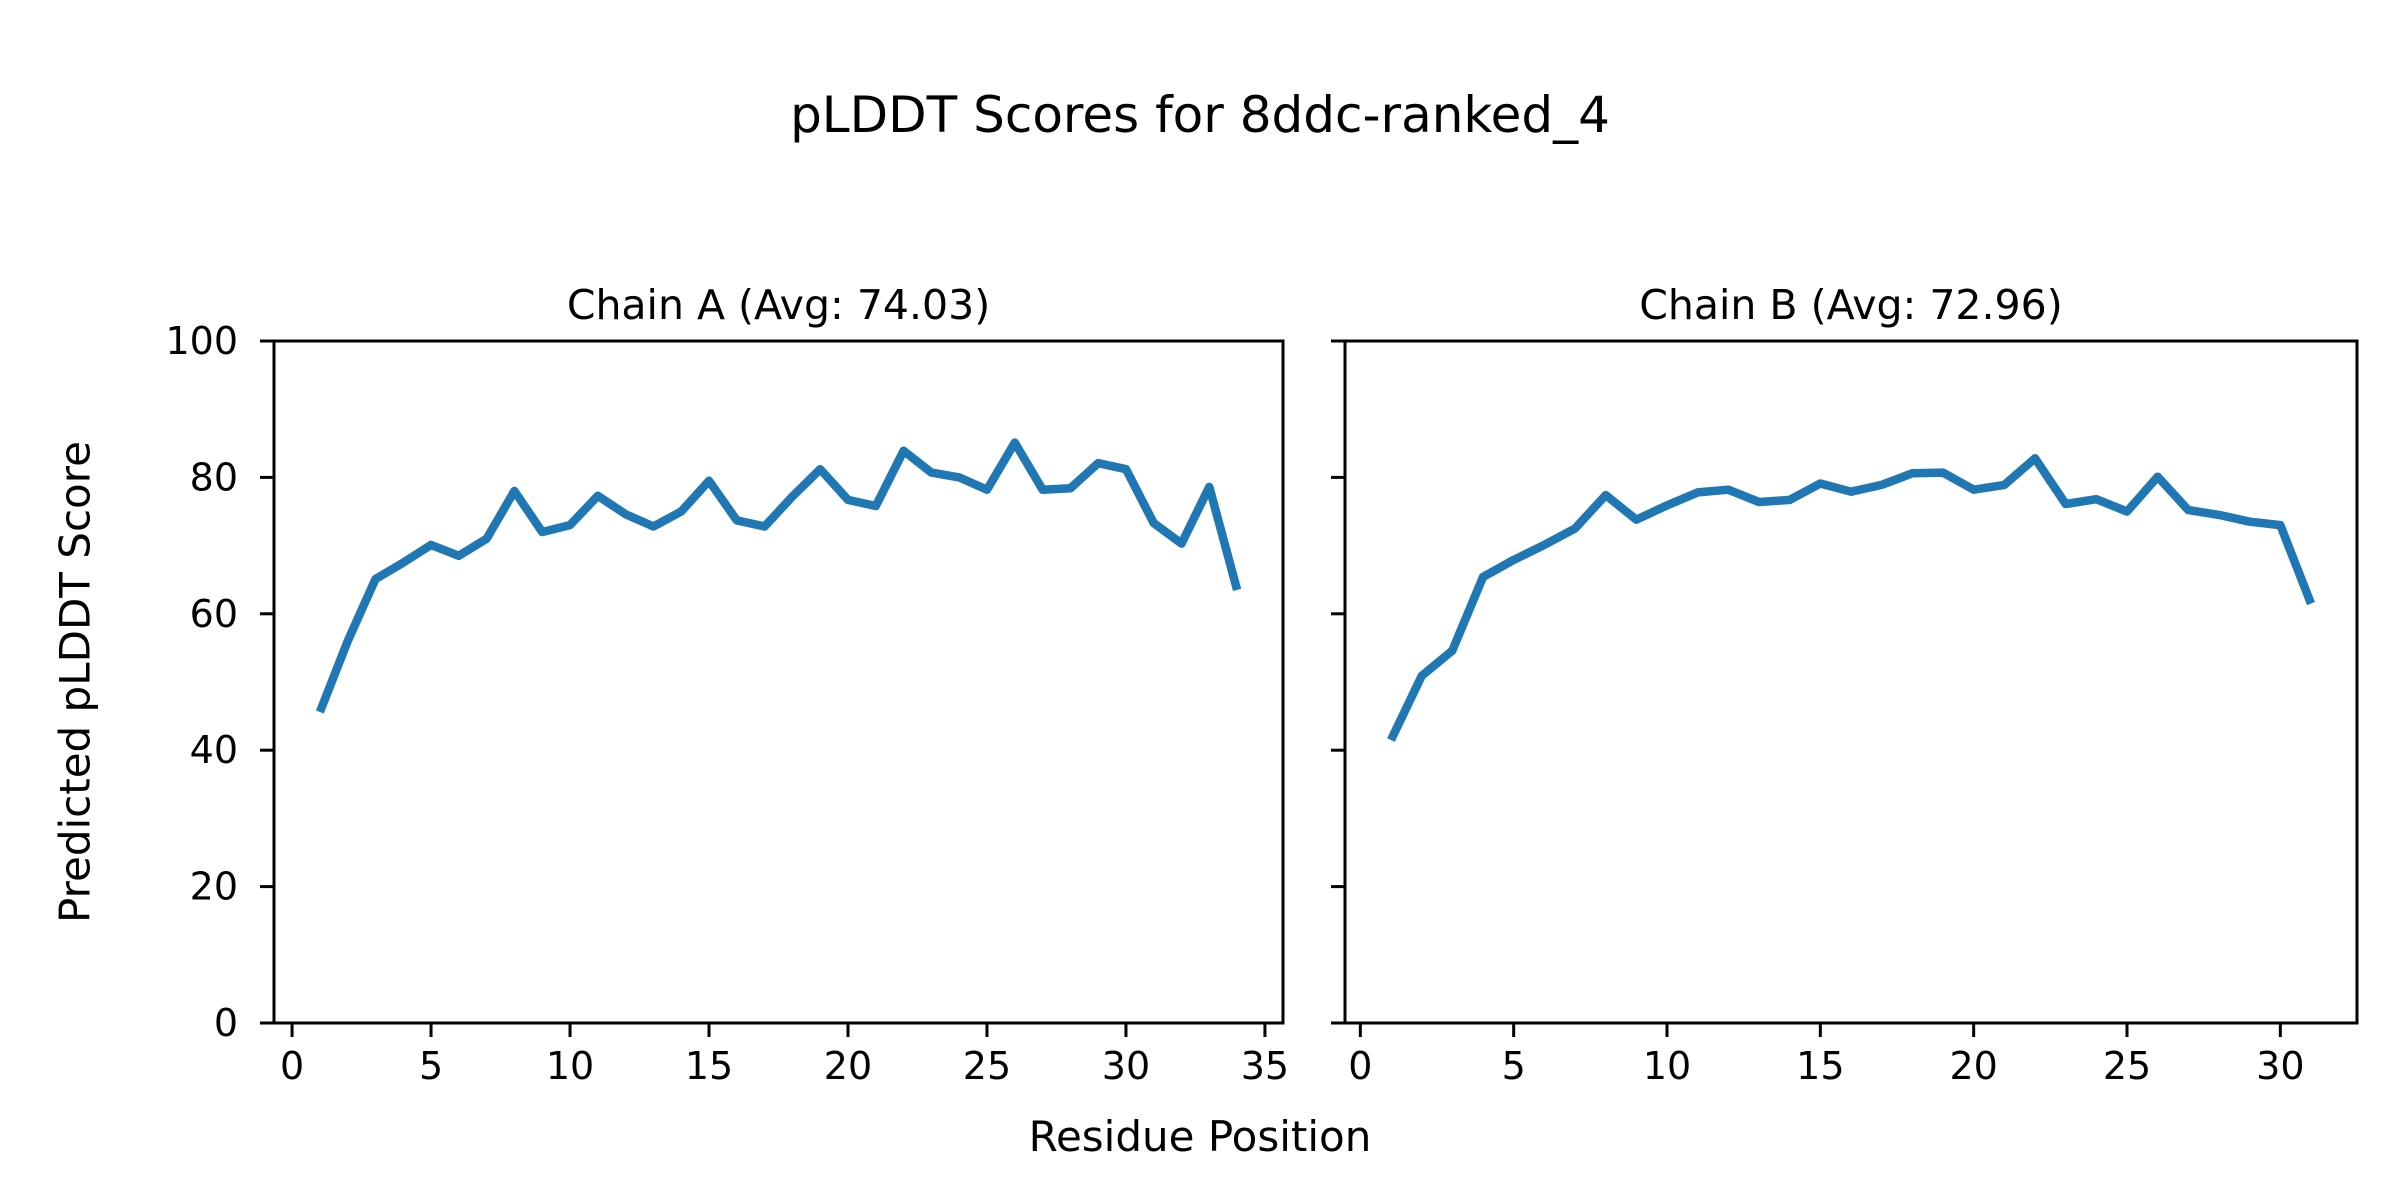  What do you see at coordinates (214, 750) in the screenshot?
I see `y-tick-label: 40` at bounding box center [214, 750].